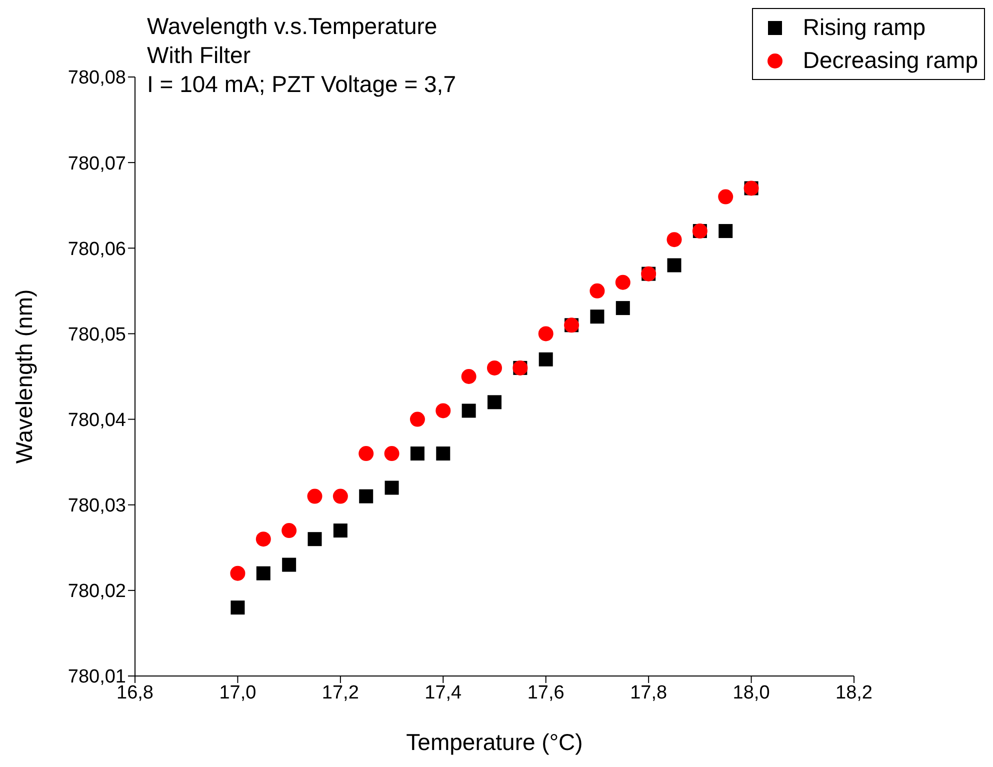 The image size is (993, 767). Describe the element at coordinates (97, 249) in the screenshot. I see `y-tick-label: 780,06` at that location.